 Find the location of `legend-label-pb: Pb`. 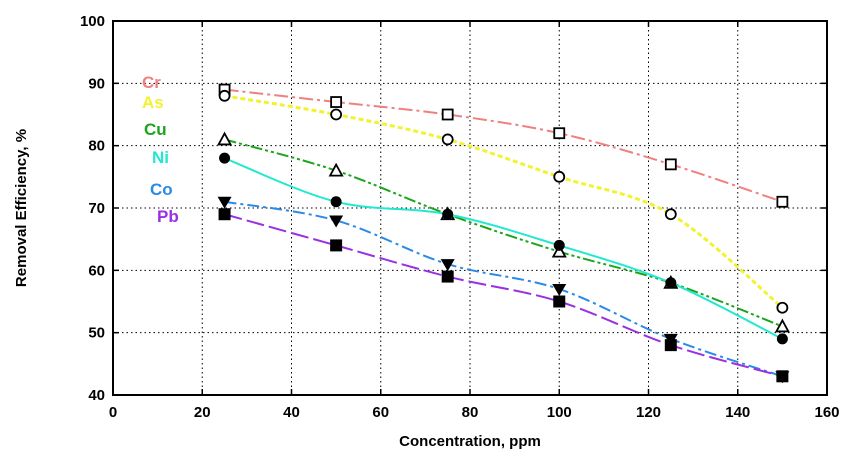

legend-label-pb: Pb is located at coordinates (168, 216).